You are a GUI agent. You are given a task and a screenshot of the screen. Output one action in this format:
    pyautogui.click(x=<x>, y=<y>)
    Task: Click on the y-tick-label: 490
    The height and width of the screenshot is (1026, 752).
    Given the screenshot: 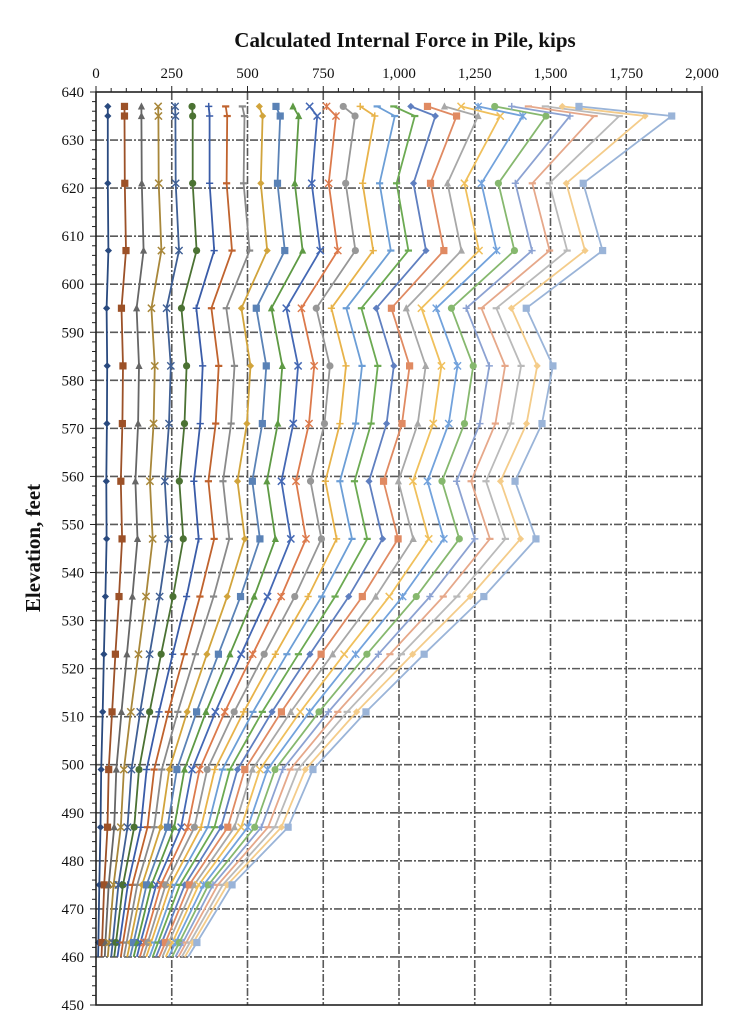 What is the action you would take?
    pyautogui.click(x=73, y=814)
    